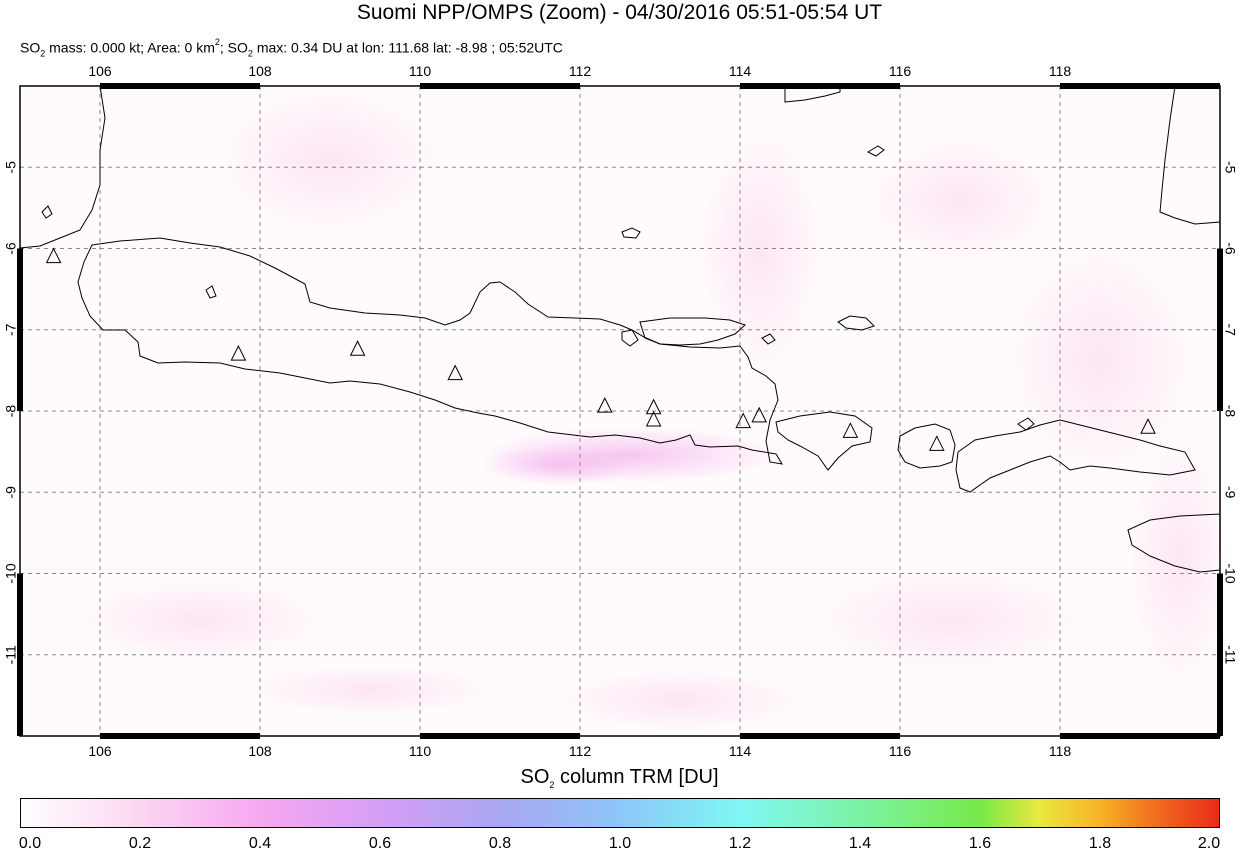 This screenshot has width=1239, height=855. What do you see at coordinates (1174, 543) in the screenshot?
I see `sumba-coast` at bounding box center [1174, 543].